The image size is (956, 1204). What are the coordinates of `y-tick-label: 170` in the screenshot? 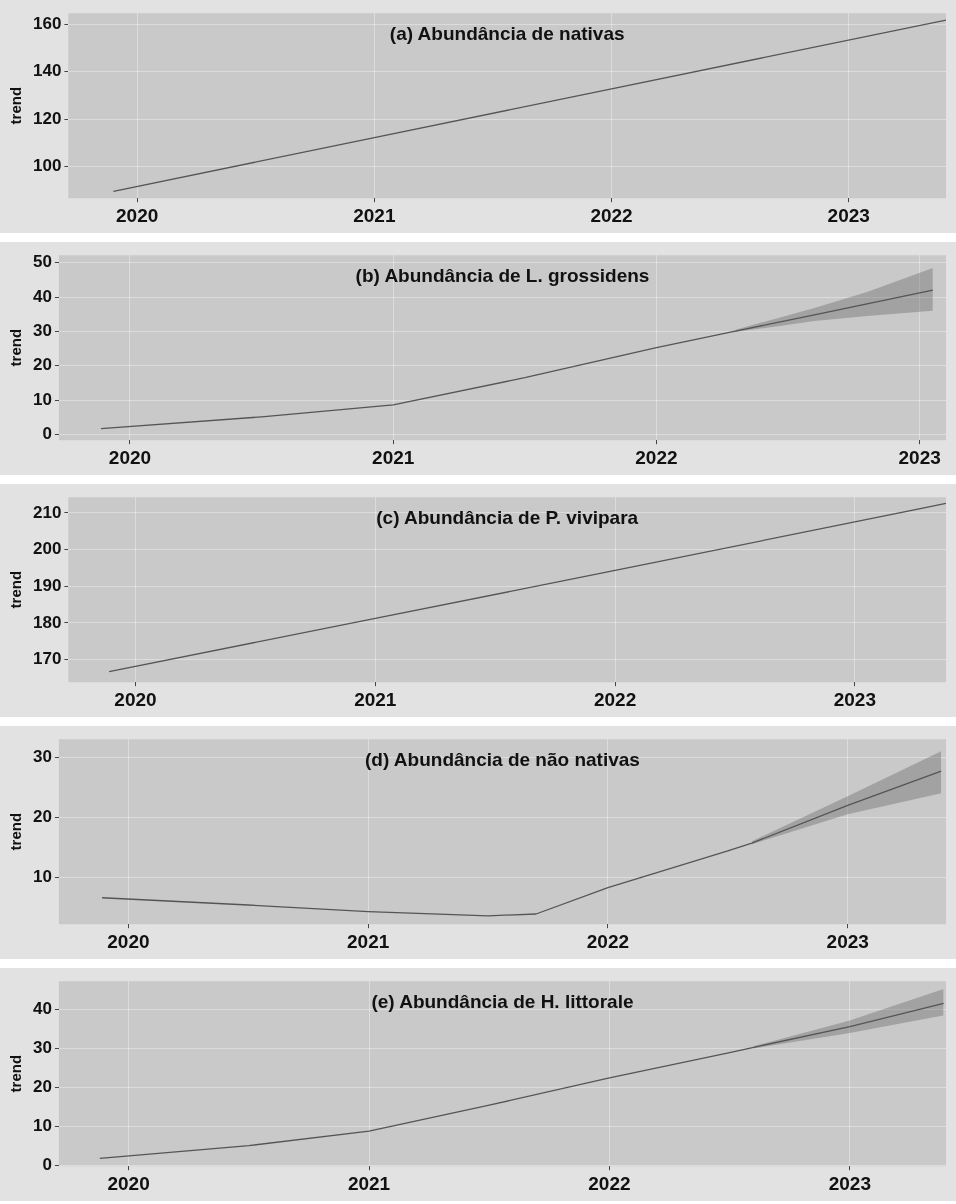 It's located at (47, 659).